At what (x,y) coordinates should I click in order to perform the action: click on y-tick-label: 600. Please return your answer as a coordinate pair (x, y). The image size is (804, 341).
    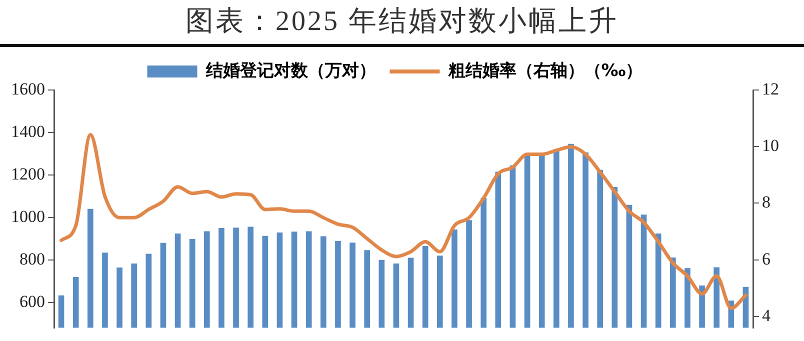
    Looking at the image, I should click on (32, 301).